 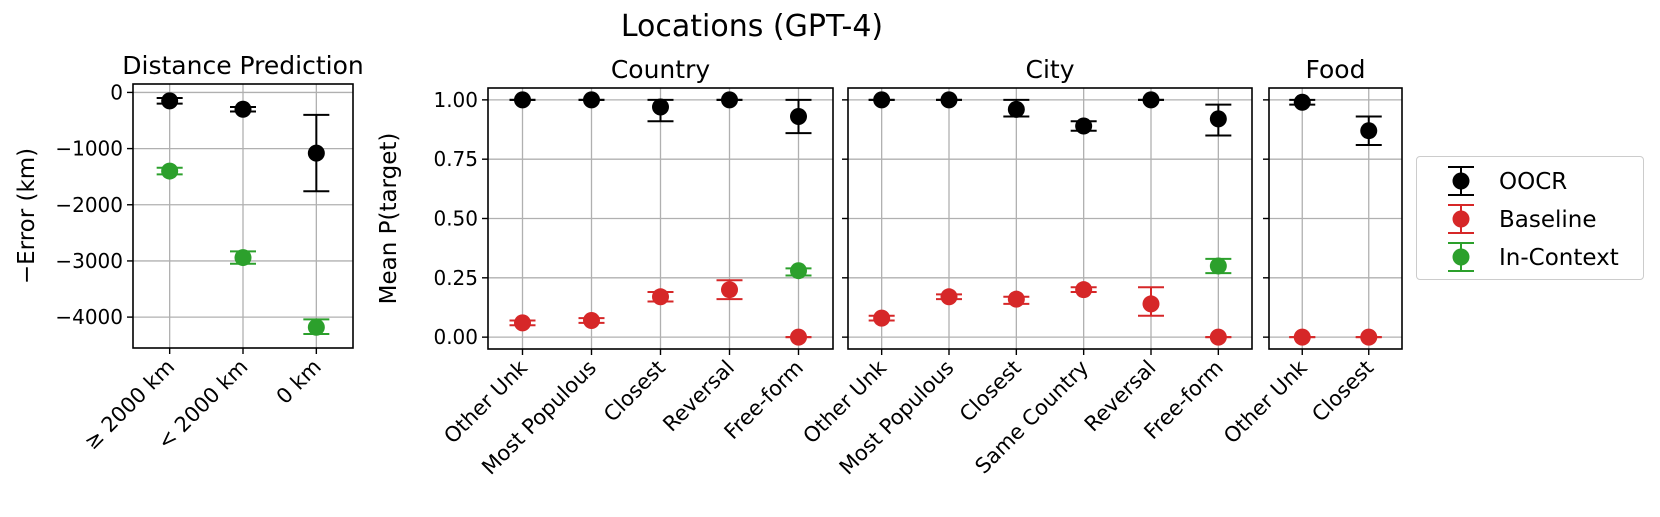 What do you see at coordinates (89, 205) in the screenshot?
I see `y-tick-label: −2000` at bounding box center [89, 205].